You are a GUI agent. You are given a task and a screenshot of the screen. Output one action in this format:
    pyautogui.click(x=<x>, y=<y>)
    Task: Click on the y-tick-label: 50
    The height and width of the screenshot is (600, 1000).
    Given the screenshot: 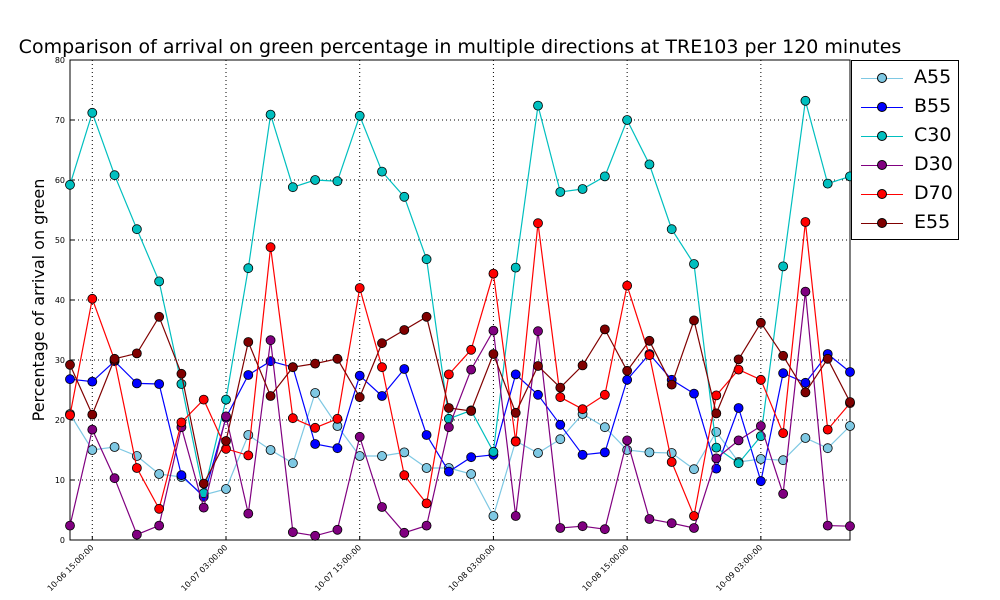 What is the action you would take?
    pyautogui.click(x=60, y=240)
    